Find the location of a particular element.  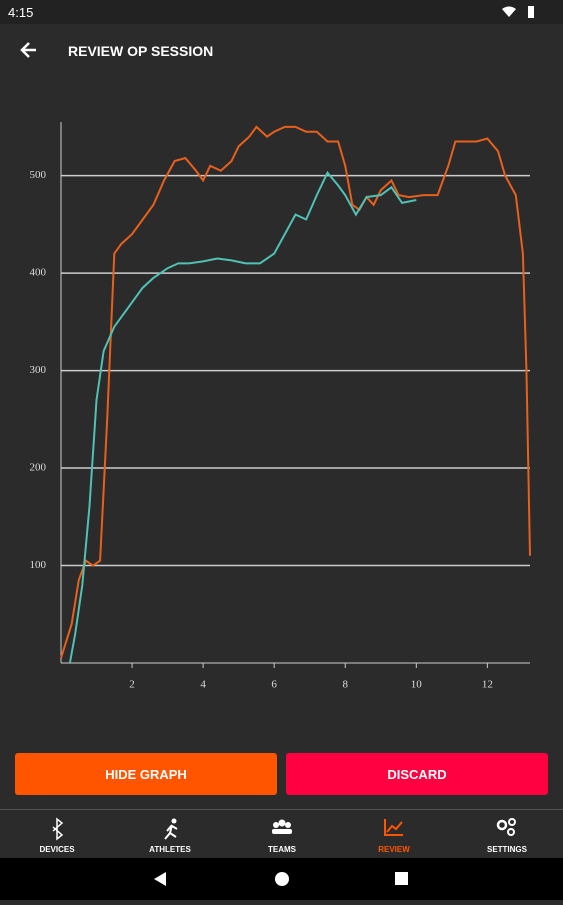

nav-item: DEVICES is located at coordinates (57, 849).